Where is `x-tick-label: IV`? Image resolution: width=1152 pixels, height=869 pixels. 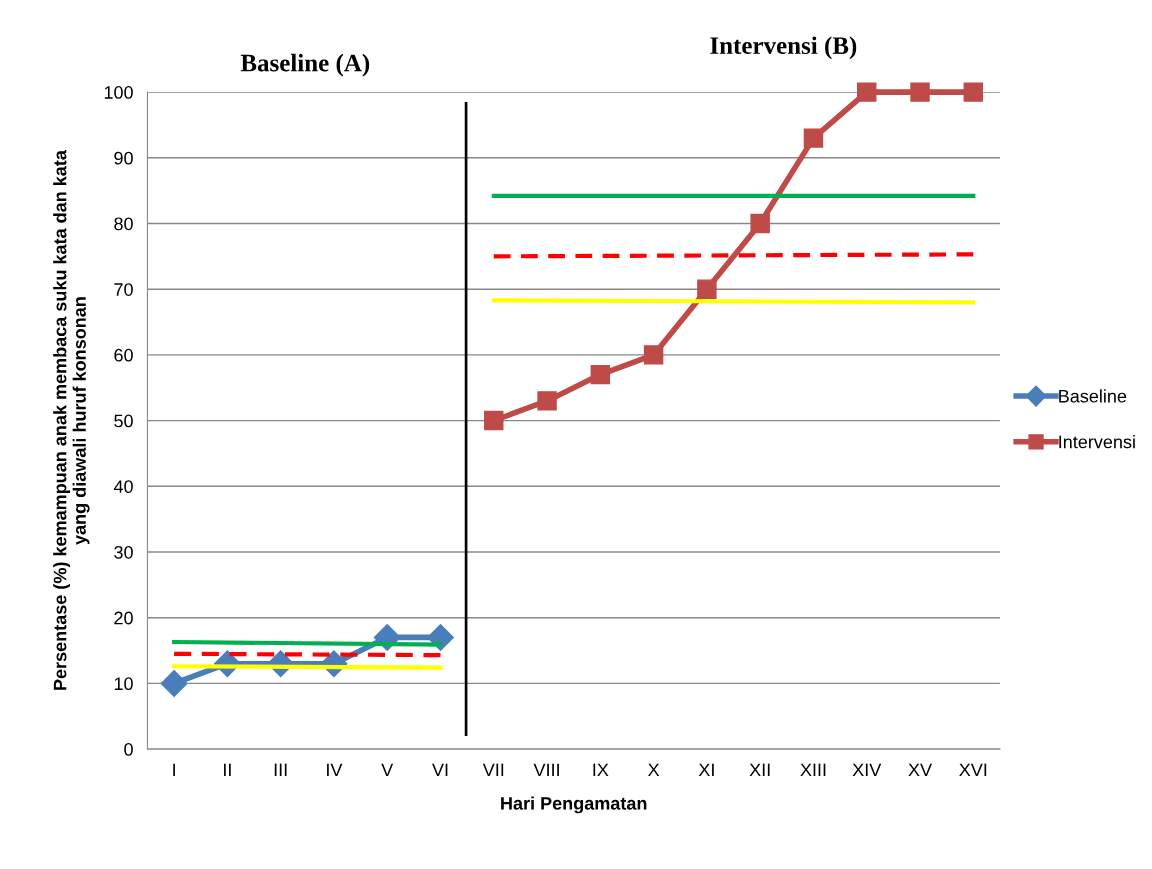
x-tick-label: IV is located at coordinates (335, 770).